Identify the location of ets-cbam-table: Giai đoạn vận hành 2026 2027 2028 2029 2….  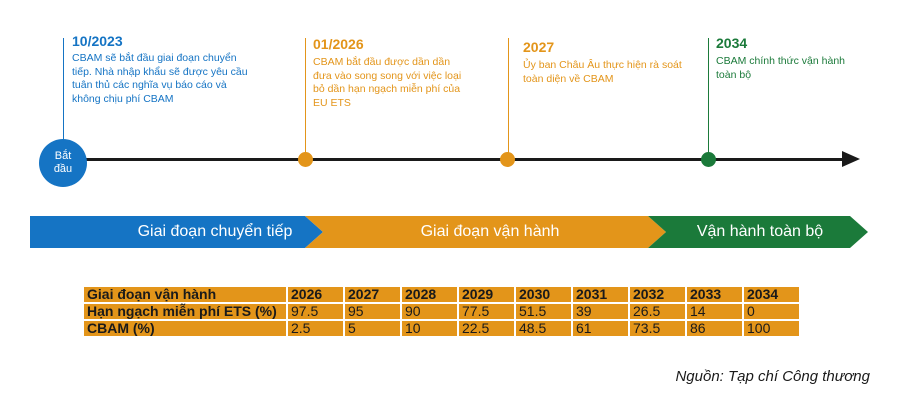
(442, 312).